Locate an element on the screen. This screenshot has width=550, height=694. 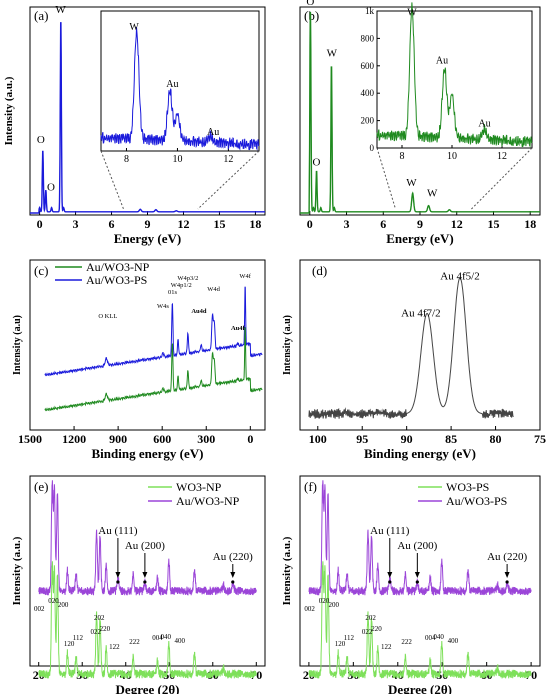
panel-c-peak-label: W4s is located at coordinates (163, 306).